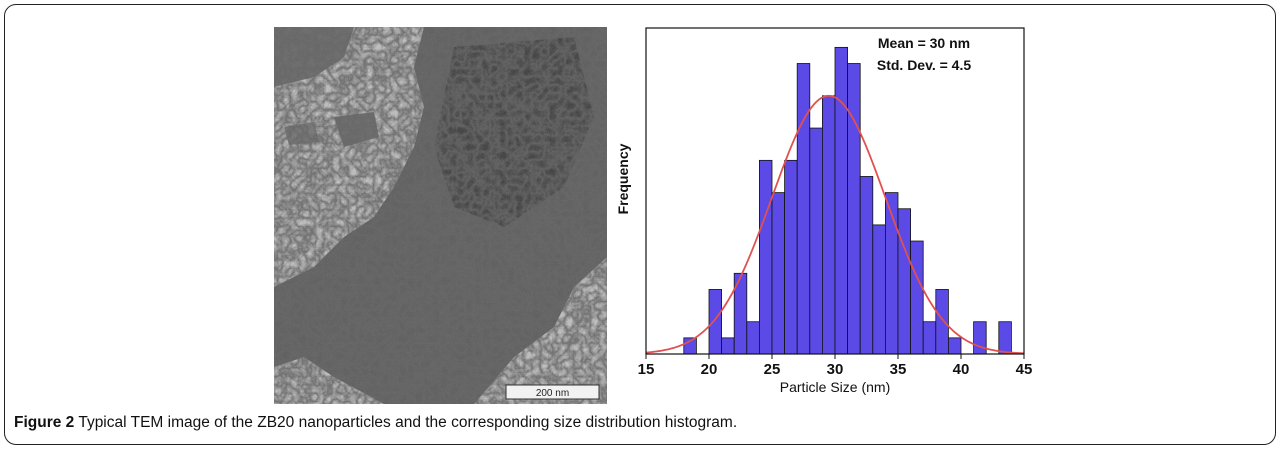 Image resolution: width=1282 pixels, height=449 pixels. What do you see at coordinates (898, 369) in the screenshot?
I see `x-tick-label: 35` at bounding box center [898, 369].